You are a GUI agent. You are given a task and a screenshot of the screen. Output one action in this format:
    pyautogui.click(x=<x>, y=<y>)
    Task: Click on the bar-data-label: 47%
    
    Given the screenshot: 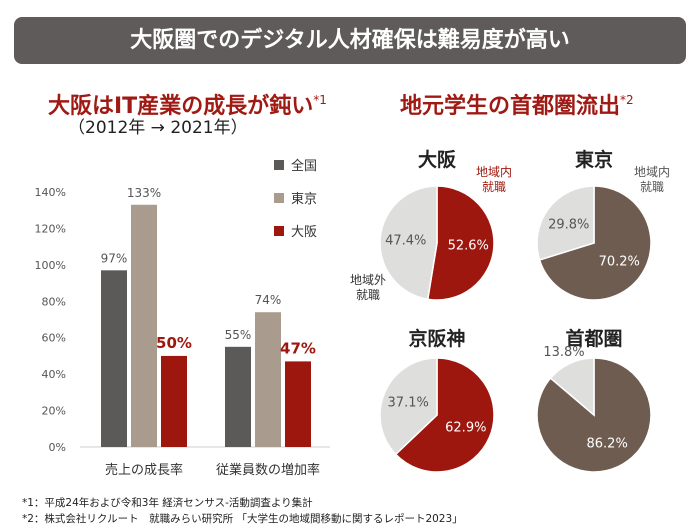 What is the action you would take?
    pyautogui.click(x=298, y=348)
    